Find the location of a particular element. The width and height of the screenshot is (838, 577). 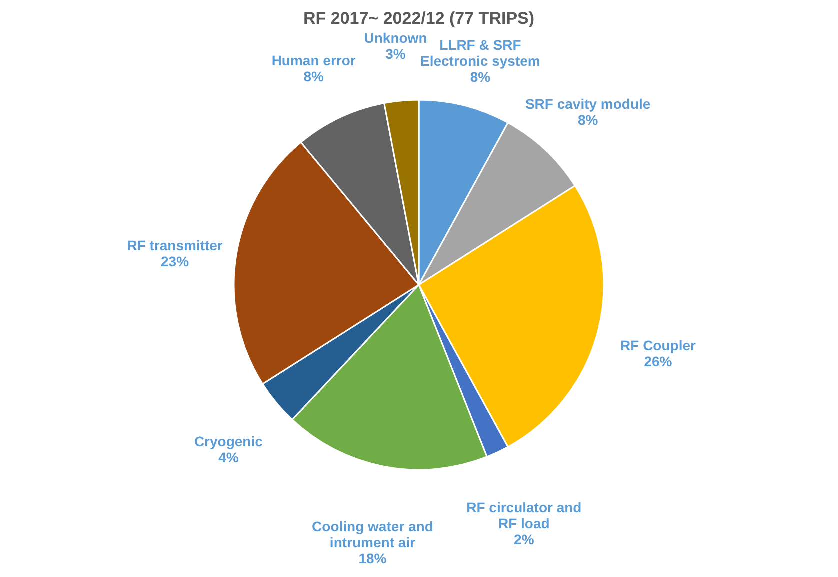

slice-label: SRF cavity module is located at coordinates (588, 104).